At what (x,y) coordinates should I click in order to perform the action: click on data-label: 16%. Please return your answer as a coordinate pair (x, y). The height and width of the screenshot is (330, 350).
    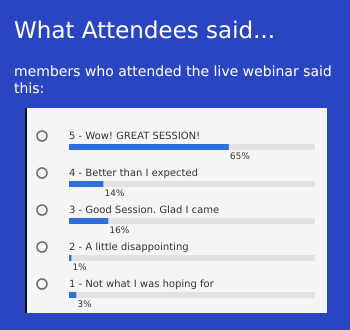
    Looking at the image, I should click on (119, 231).